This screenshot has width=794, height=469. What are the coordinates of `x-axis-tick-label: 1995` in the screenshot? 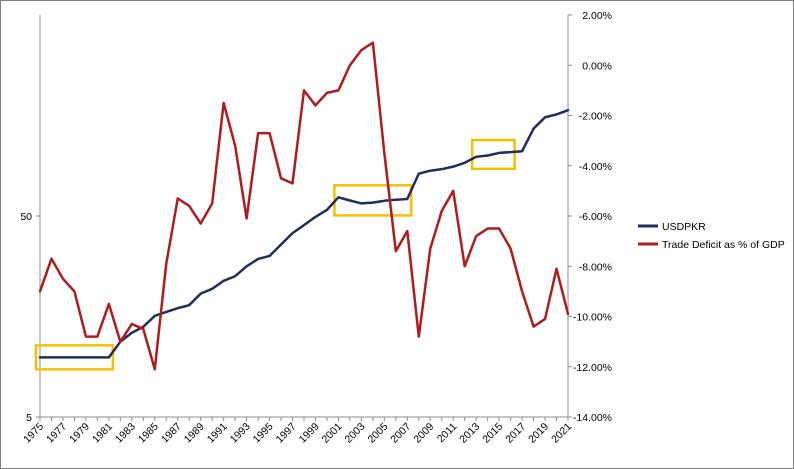 It's located at (263, 433).